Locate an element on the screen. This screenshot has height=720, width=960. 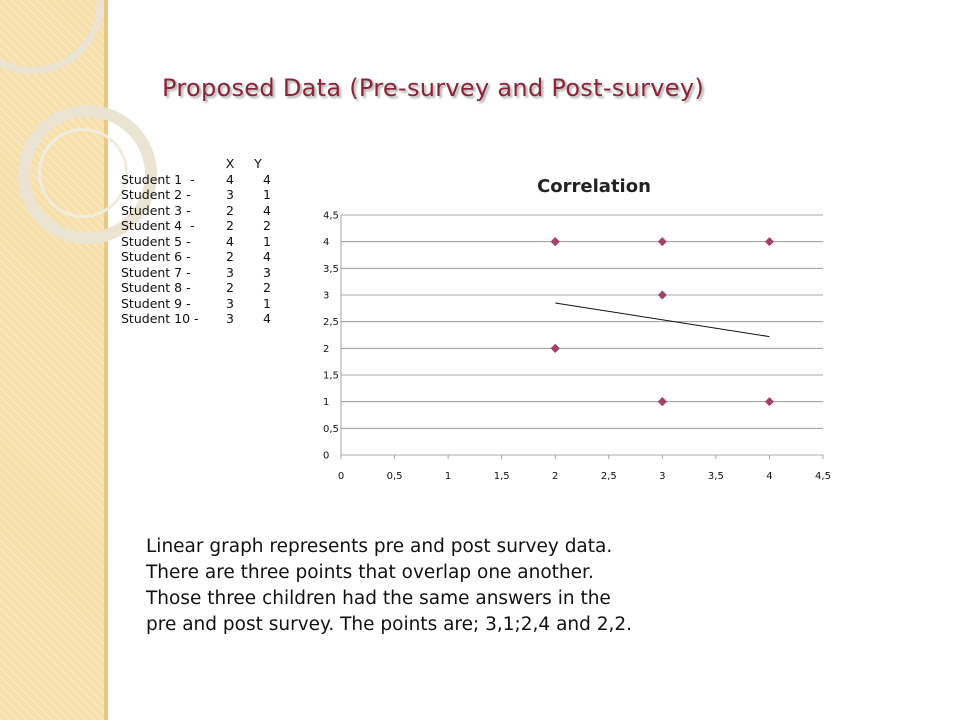
x-tick-label: 2 is located at coordinates (555, 476).